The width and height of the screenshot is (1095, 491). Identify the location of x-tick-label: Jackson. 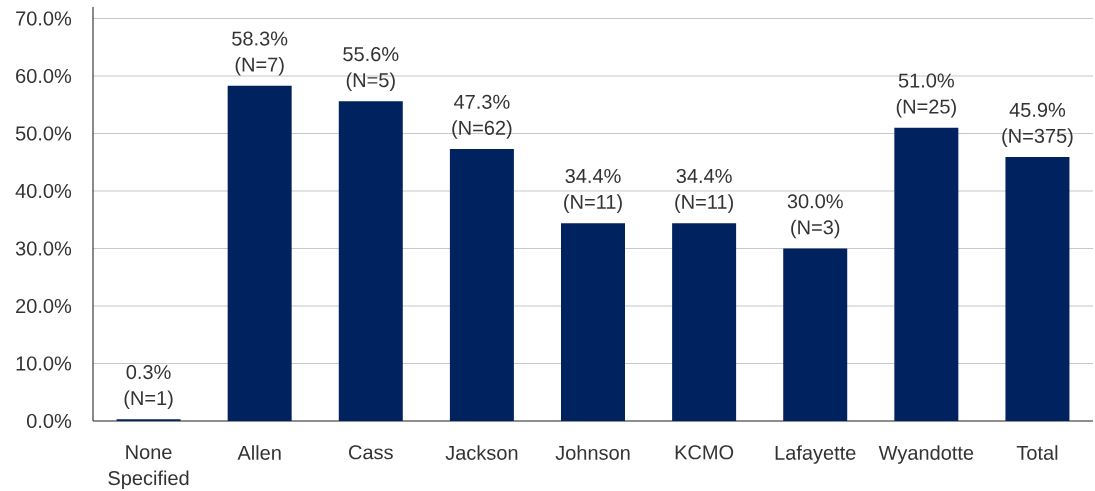
(481, 452).